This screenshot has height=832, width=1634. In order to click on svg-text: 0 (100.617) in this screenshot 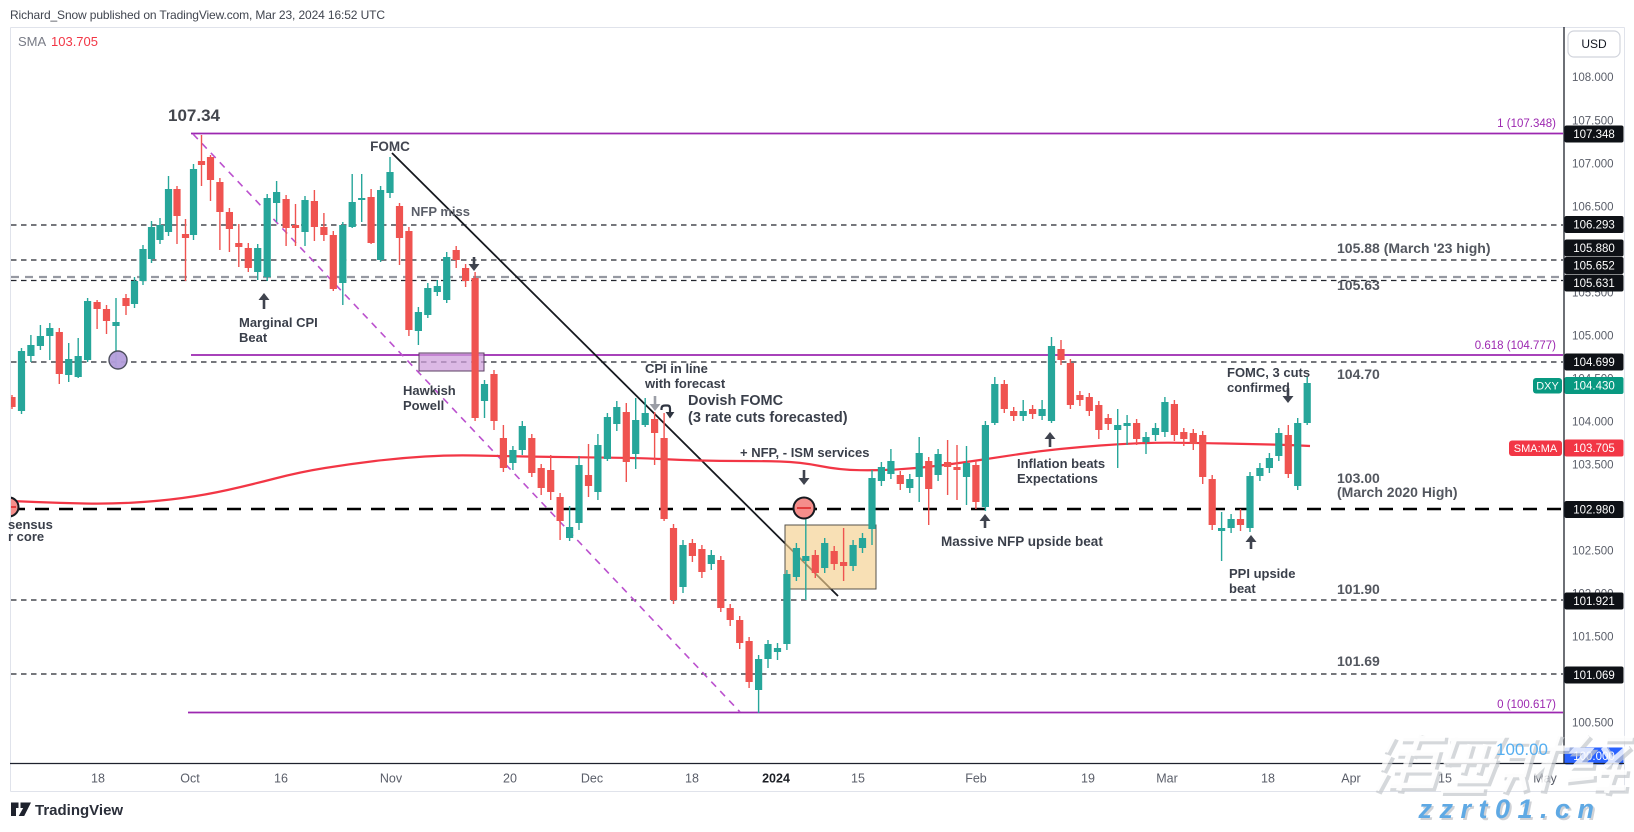, I will do `click(1526, 705)`.